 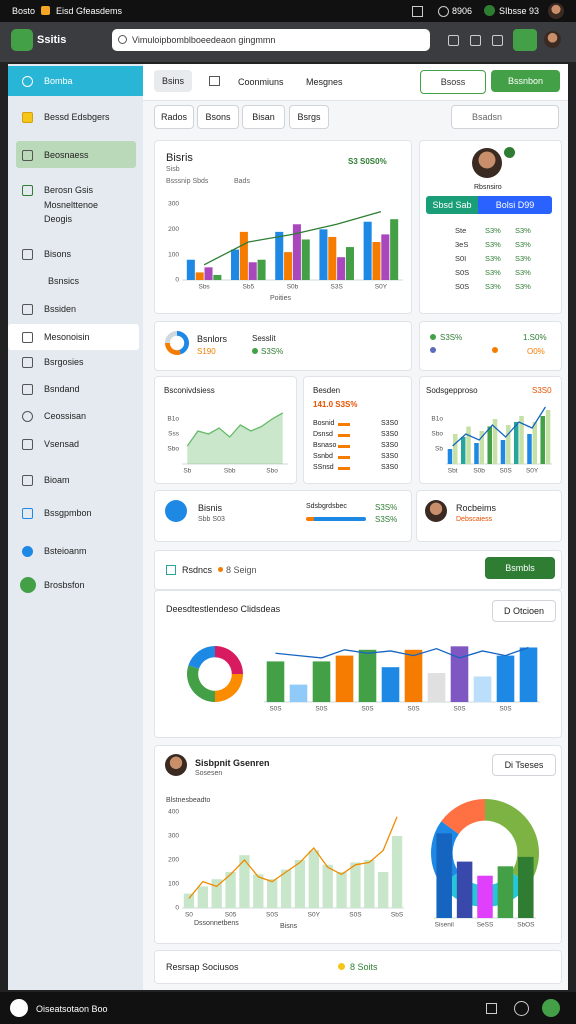 I want to click on sidebar-item: Brosbsfon, so click(x=52, y=585).